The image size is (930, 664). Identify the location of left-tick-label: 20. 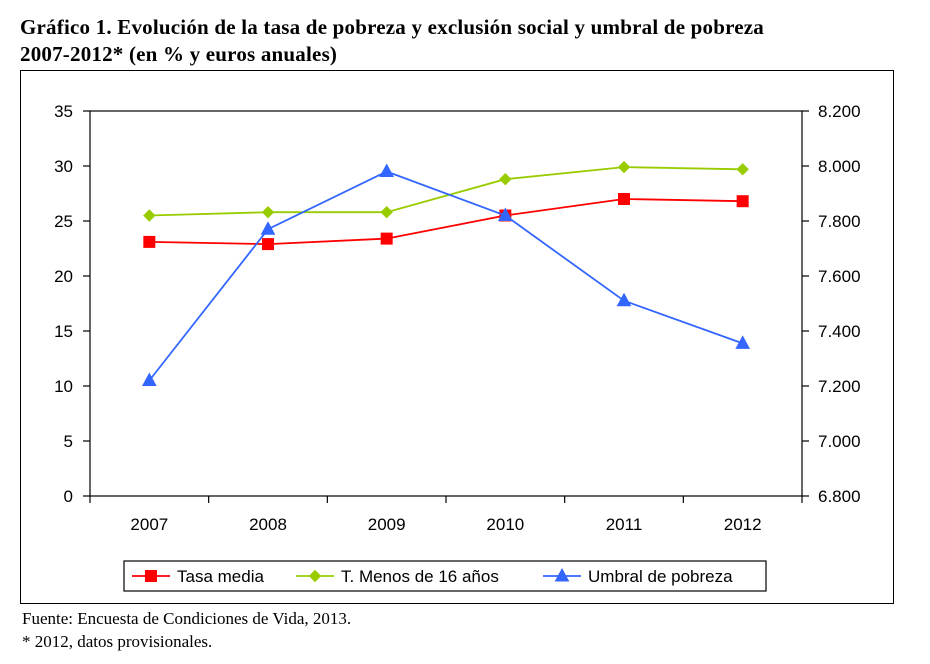
(63, 276).